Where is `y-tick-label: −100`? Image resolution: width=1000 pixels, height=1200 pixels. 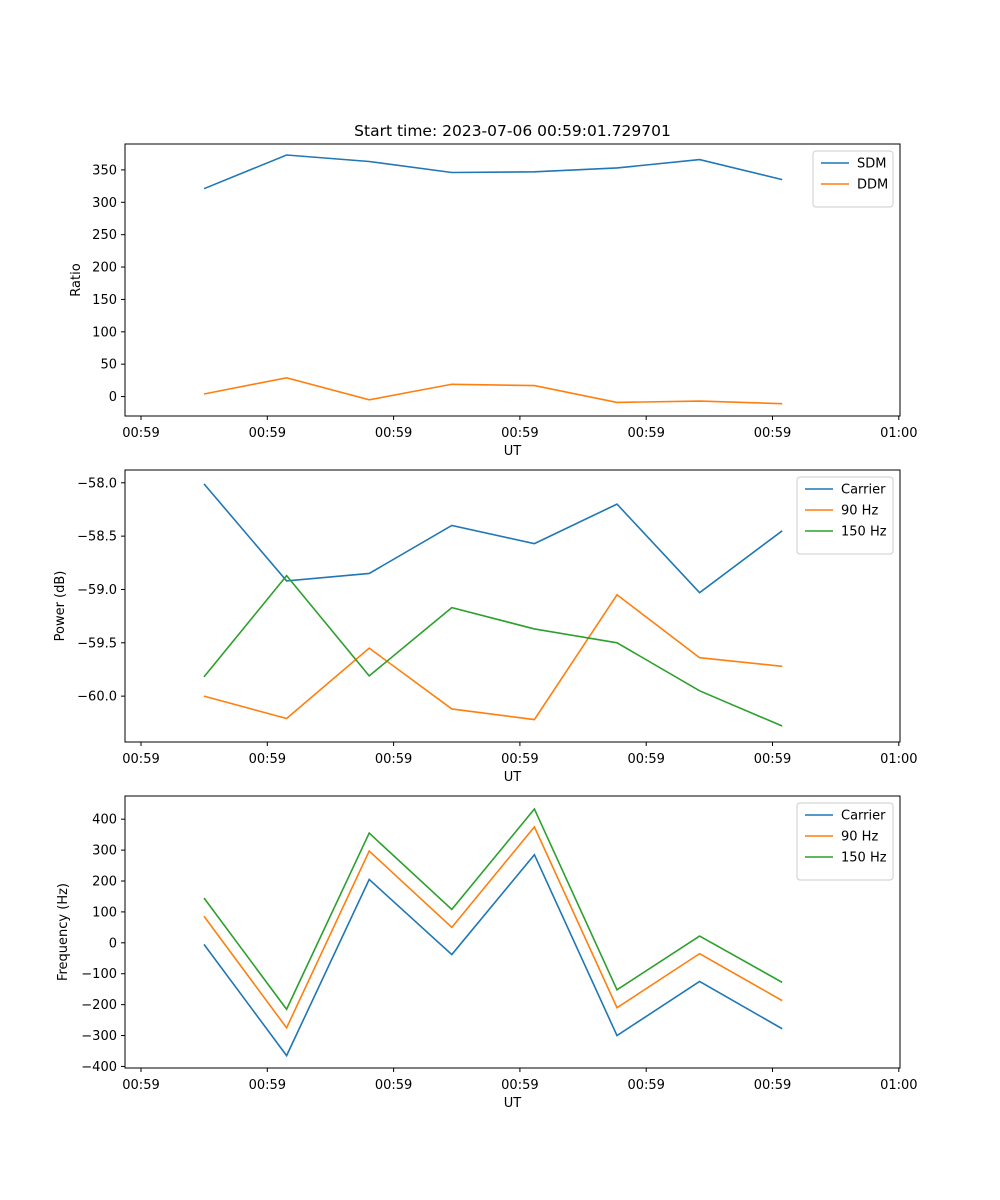
y-tick-label: −100 is located at coordinates (99, 974).